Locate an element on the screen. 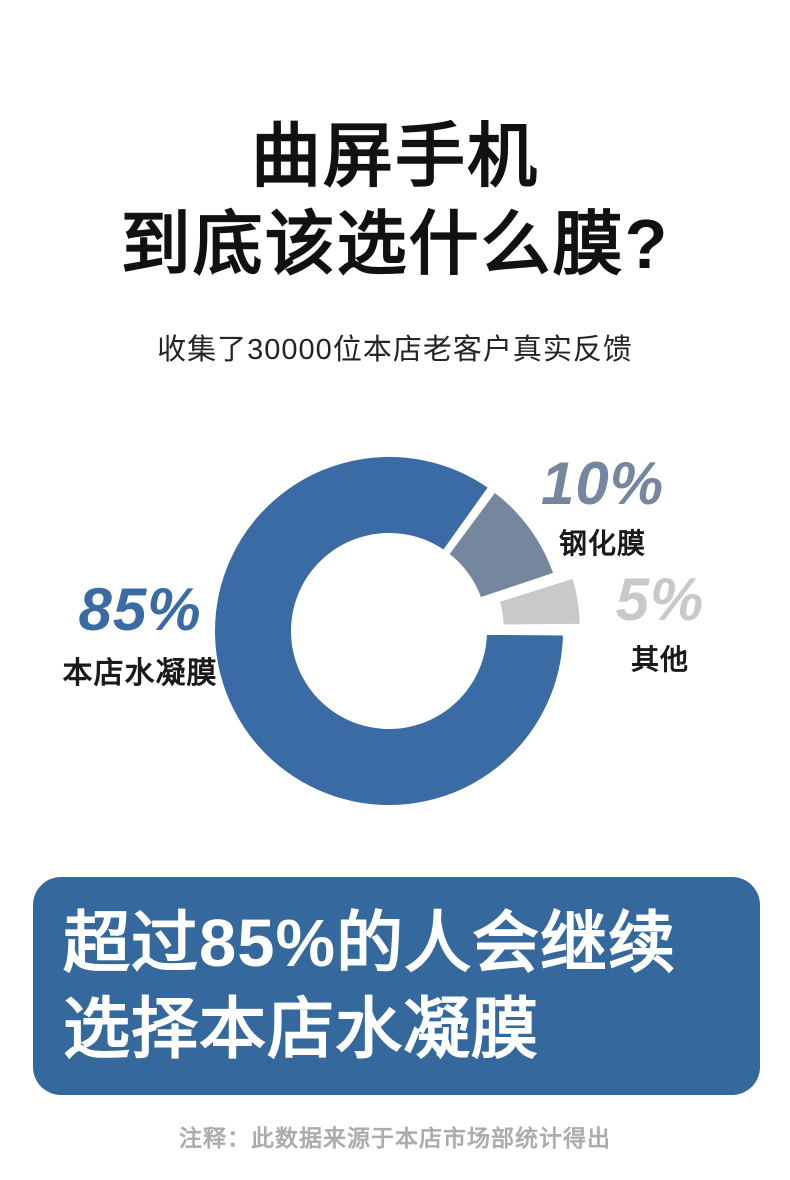 The width and height of the screenshot is (790, 1180). slice-label-tempered: 10% 钢化膜 is located at coordinates (602, 507).